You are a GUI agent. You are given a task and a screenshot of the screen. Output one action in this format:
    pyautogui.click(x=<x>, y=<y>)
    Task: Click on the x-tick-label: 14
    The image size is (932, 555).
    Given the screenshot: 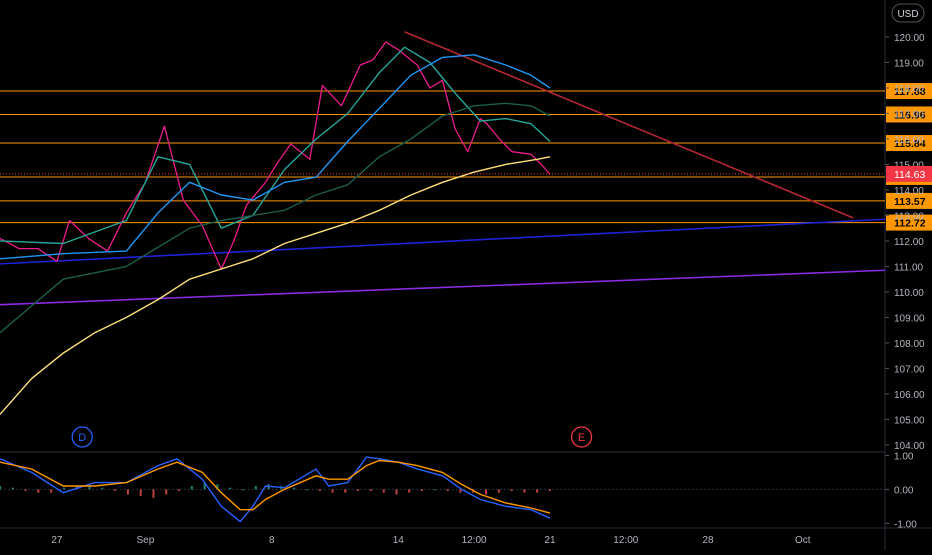 What is the action you would take?
    pyautogui.click(x=399, y=540)
    